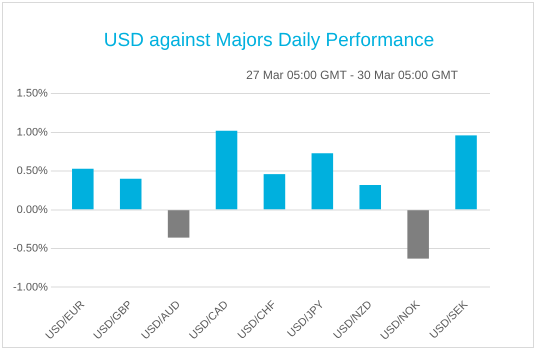 This screenshot has width=538, height=352. What do you see at coordinates (32, 171) in the screenshot?
I see `y-tick-label: 0.50%` at bounding box center [32, 171].